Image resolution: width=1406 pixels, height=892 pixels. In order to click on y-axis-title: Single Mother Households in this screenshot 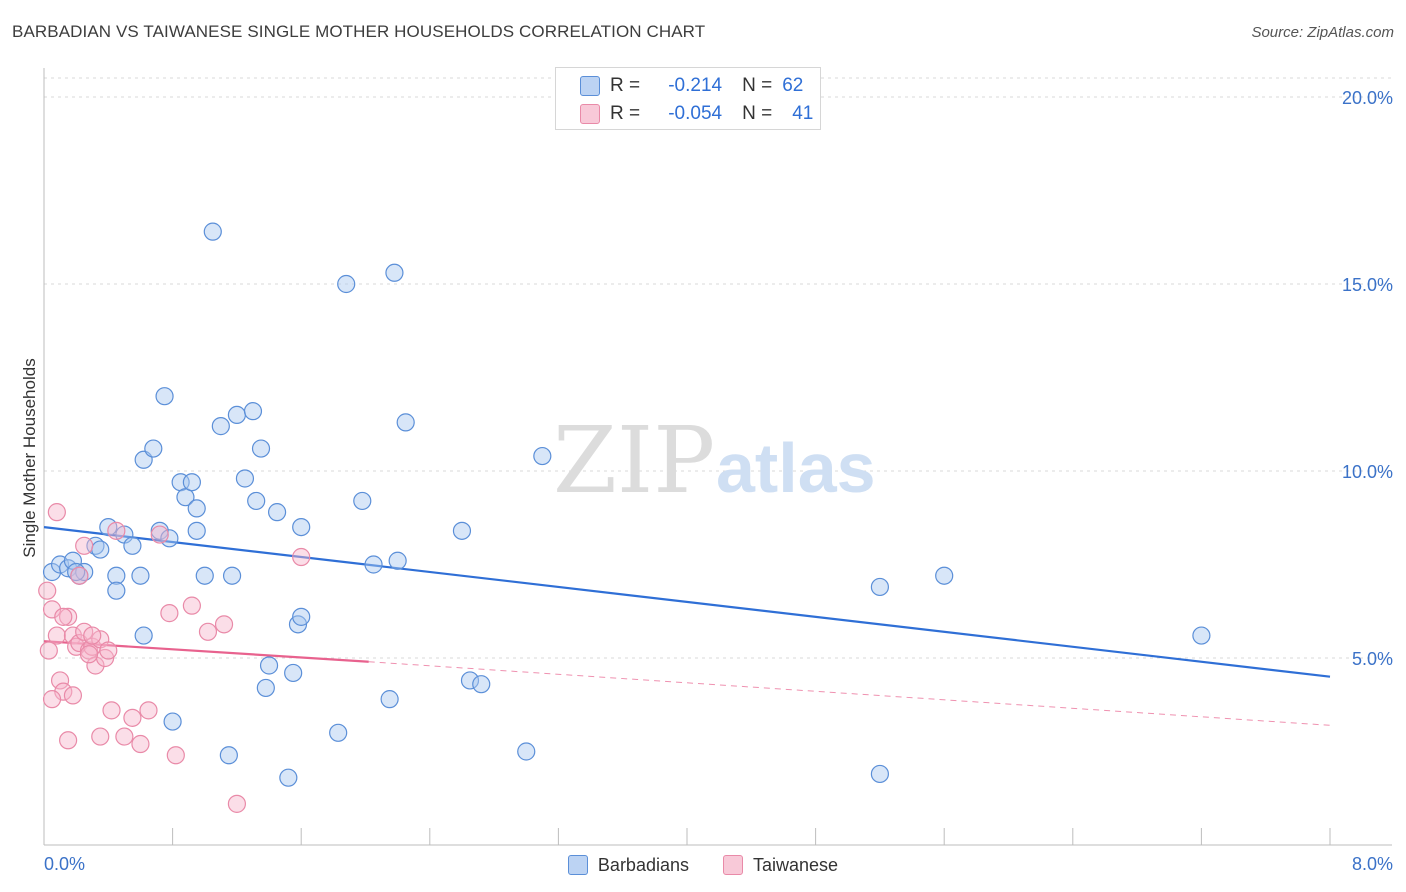, I will do `click(29, 457)`.